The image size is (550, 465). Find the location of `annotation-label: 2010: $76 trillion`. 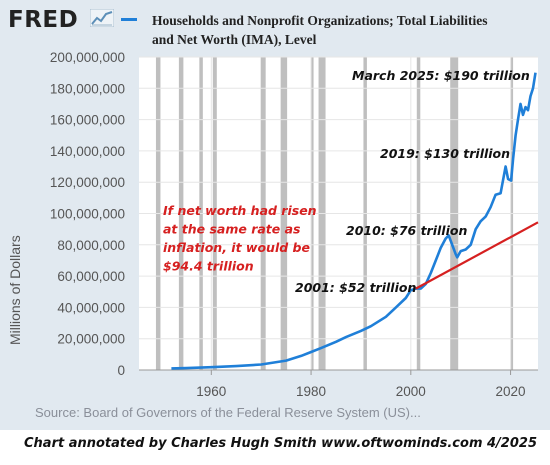

annotation-label: 2010: $76 trillion is located at coordinates (406, 230).